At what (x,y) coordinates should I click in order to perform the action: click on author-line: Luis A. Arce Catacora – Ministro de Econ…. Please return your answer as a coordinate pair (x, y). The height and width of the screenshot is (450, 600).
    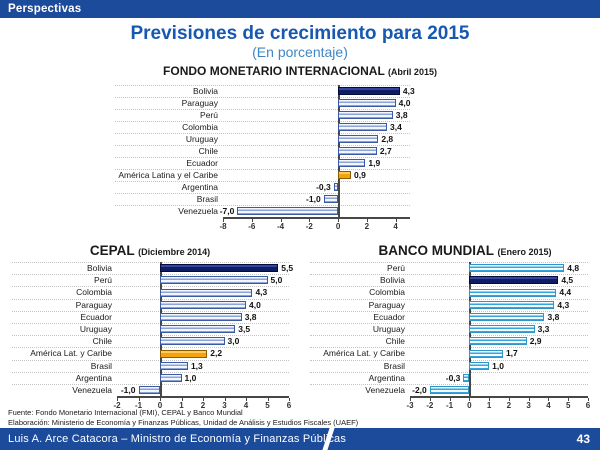
    Looking at the image, I should click on (177, 439).